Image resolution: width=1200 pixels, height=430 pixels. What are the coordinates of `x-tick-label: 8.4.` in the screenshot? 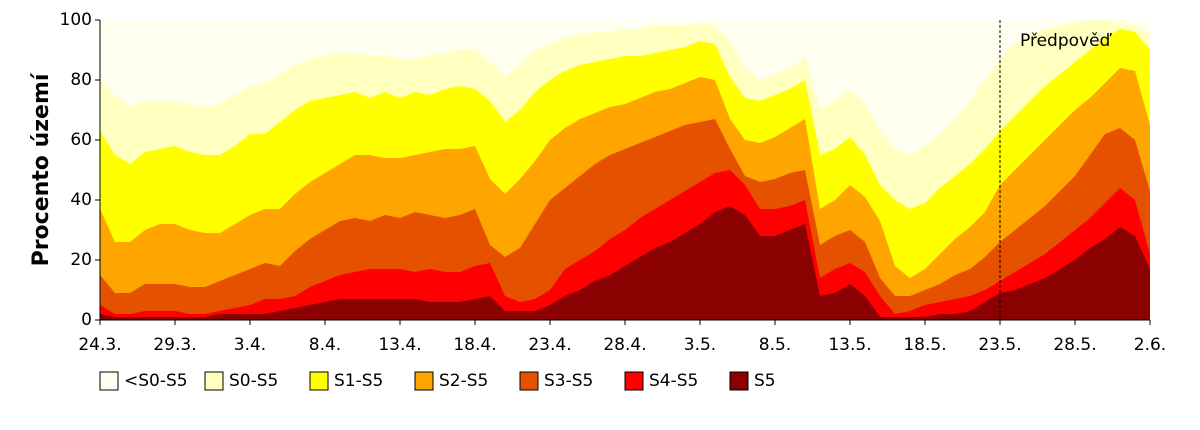 It's located at (325, 345).